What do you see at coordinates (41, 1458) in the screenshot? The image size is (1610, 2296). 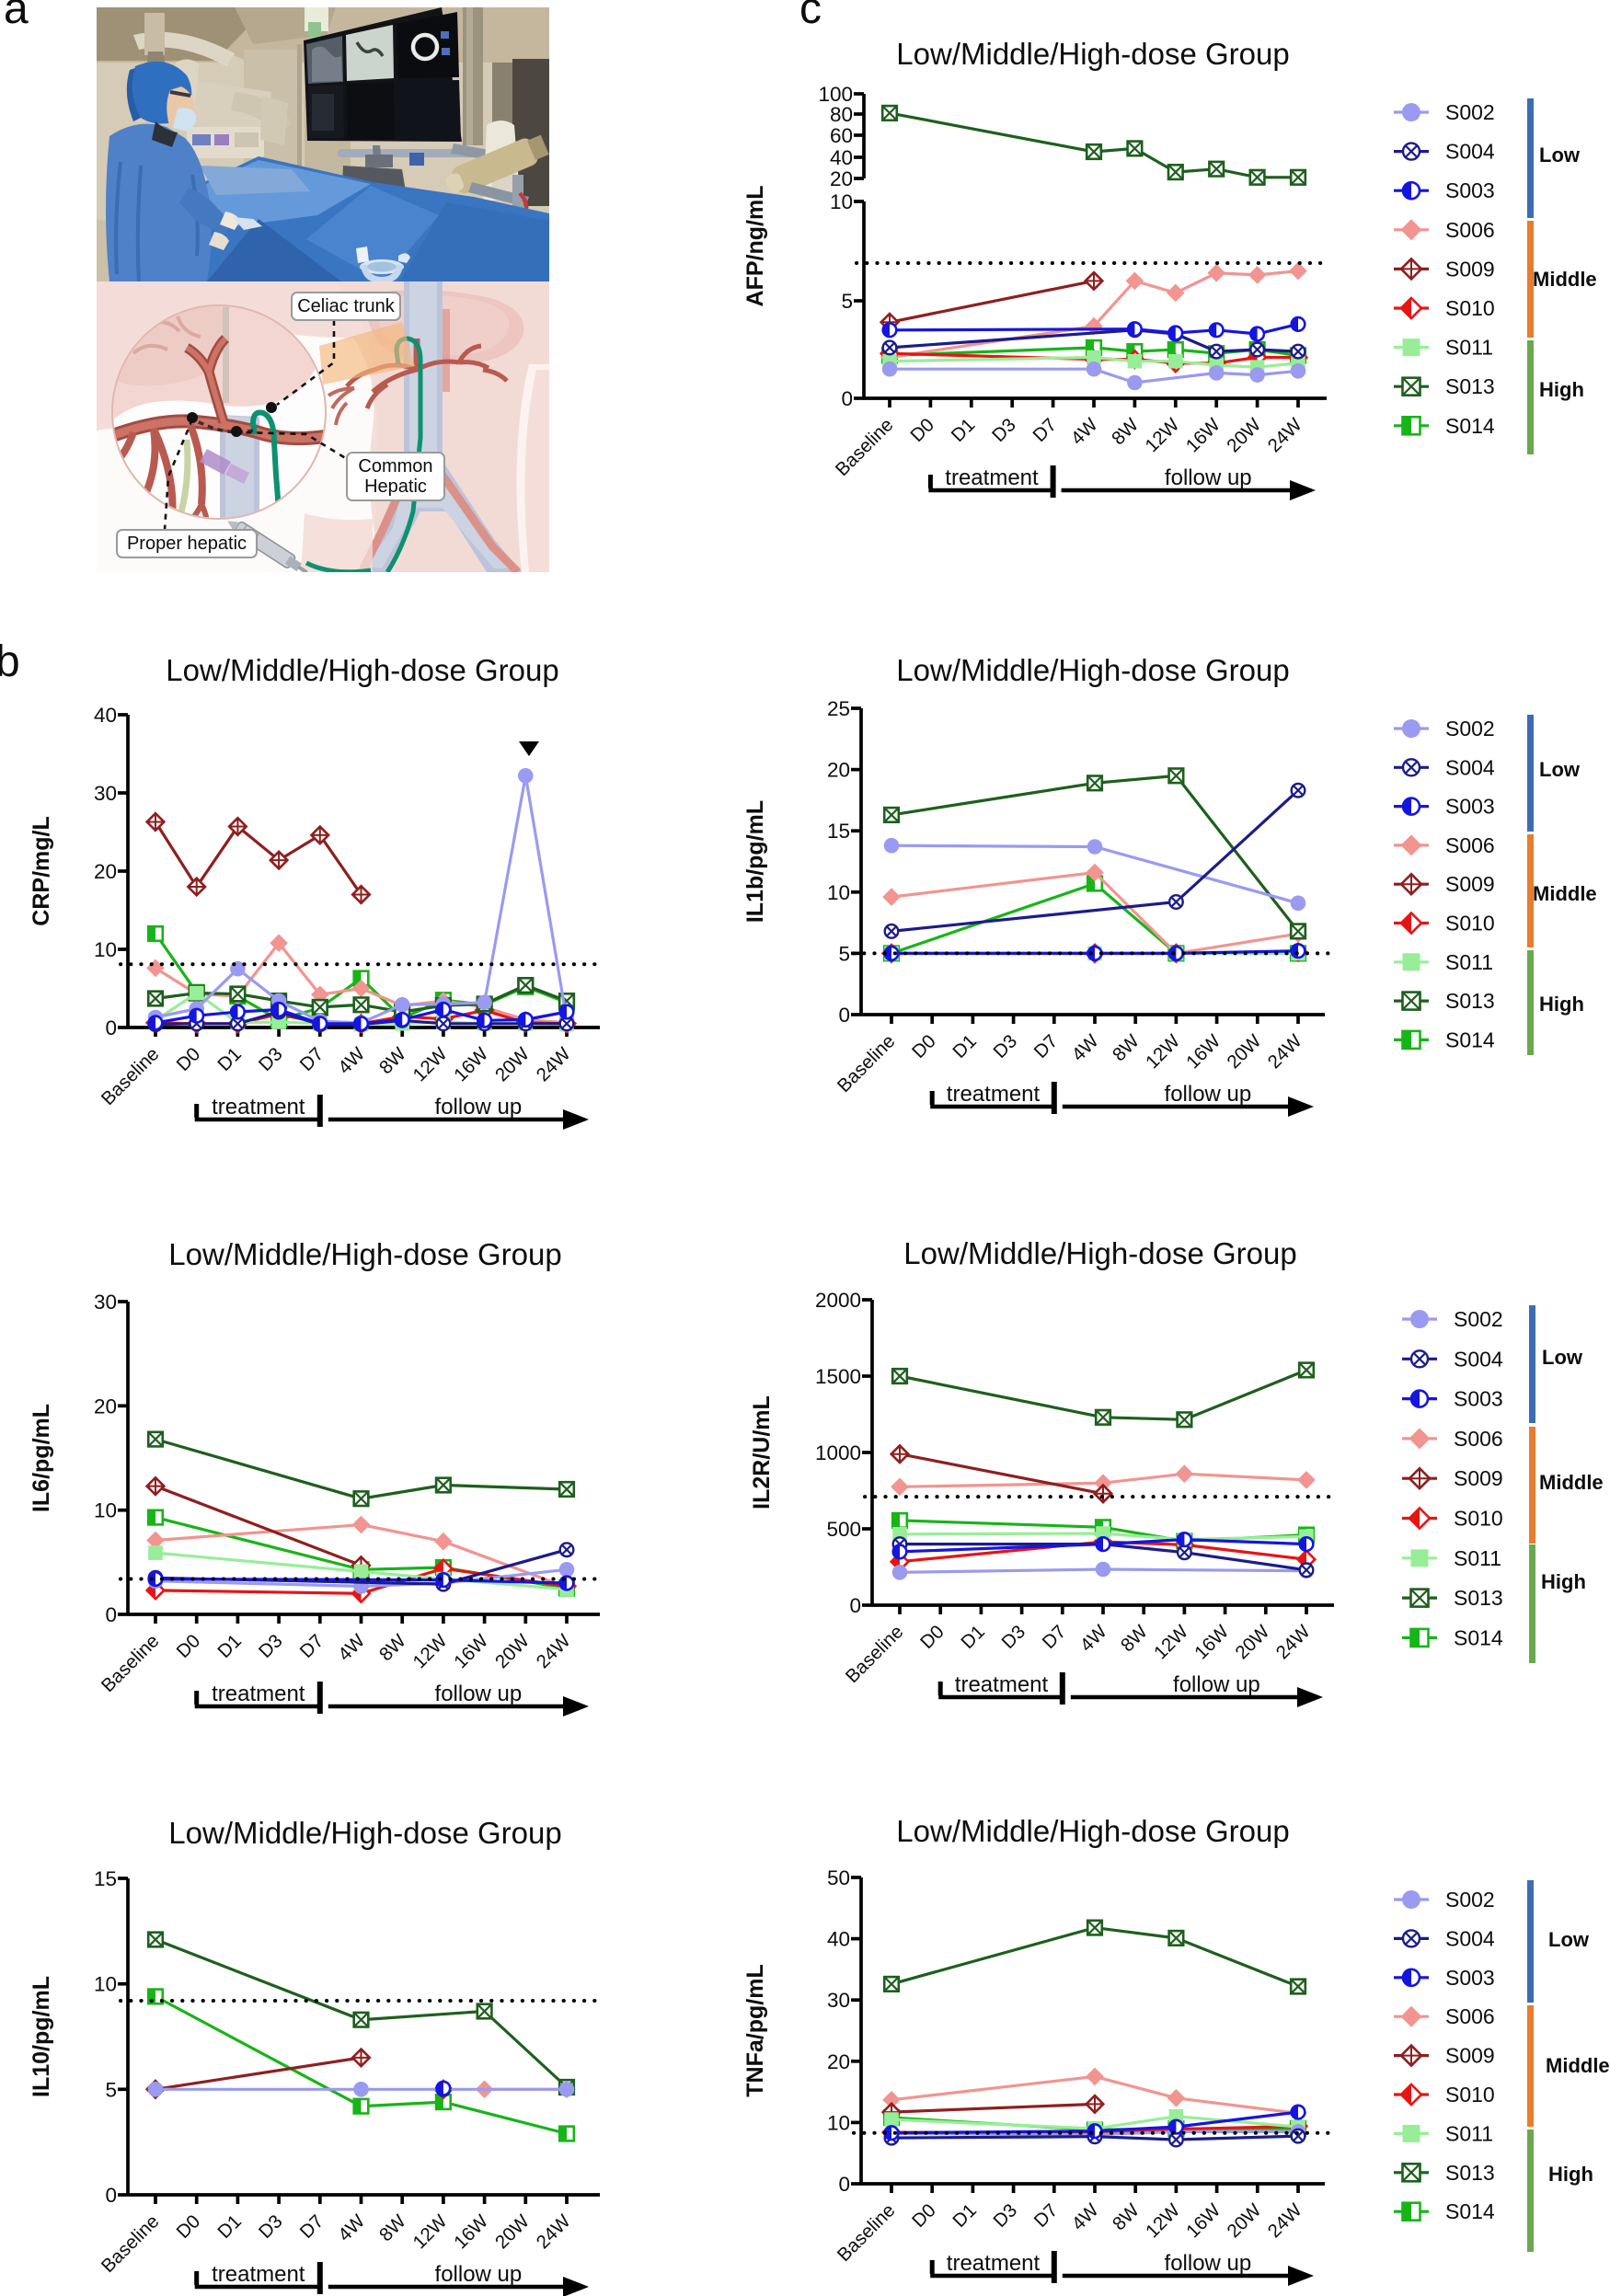 I see `svg-text: IL6/pg/mL` at bounding box center [41, 1458].